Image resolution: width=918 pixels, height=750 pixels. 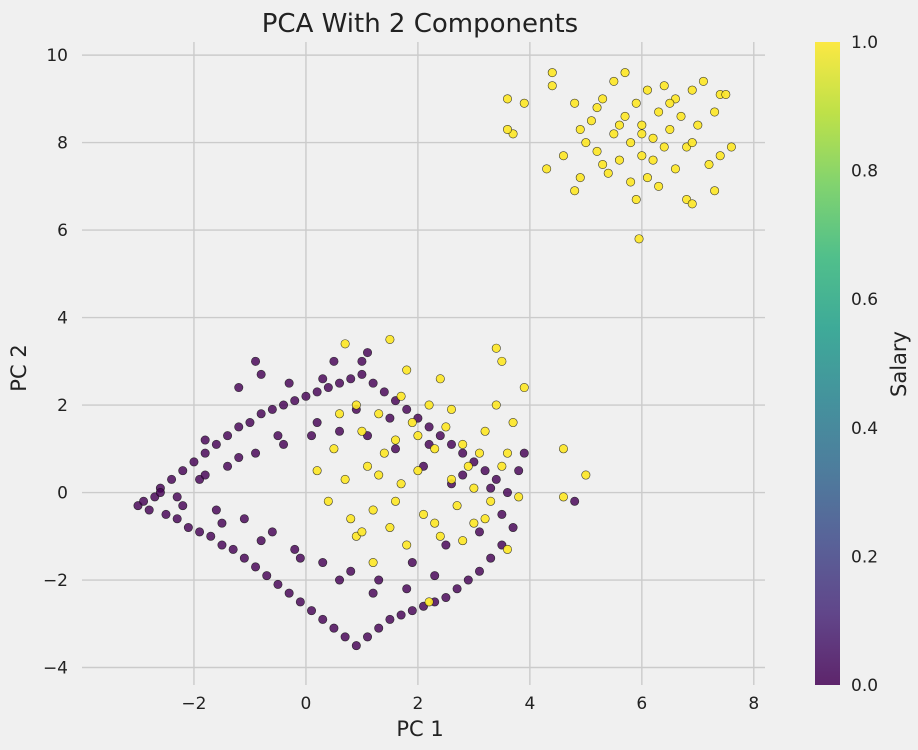 What do you see at coordinates (62, 494) in the screenshot?
I see `y-tick-label: 0` at bounding box center [62, 494].